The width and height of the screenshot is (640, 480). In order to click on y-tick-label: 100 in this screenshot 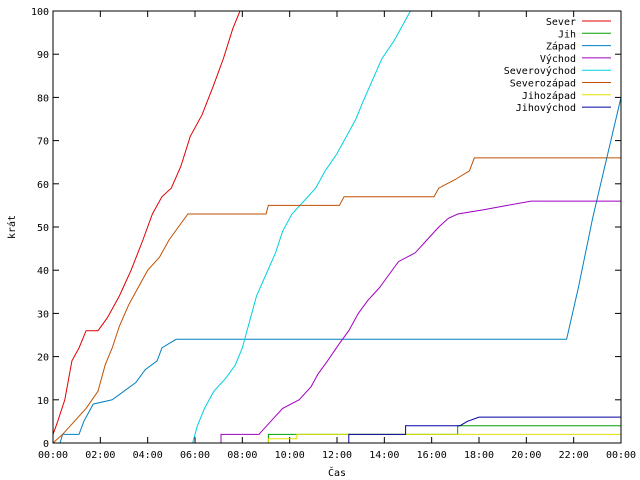, I will do `click(40, 12)`.